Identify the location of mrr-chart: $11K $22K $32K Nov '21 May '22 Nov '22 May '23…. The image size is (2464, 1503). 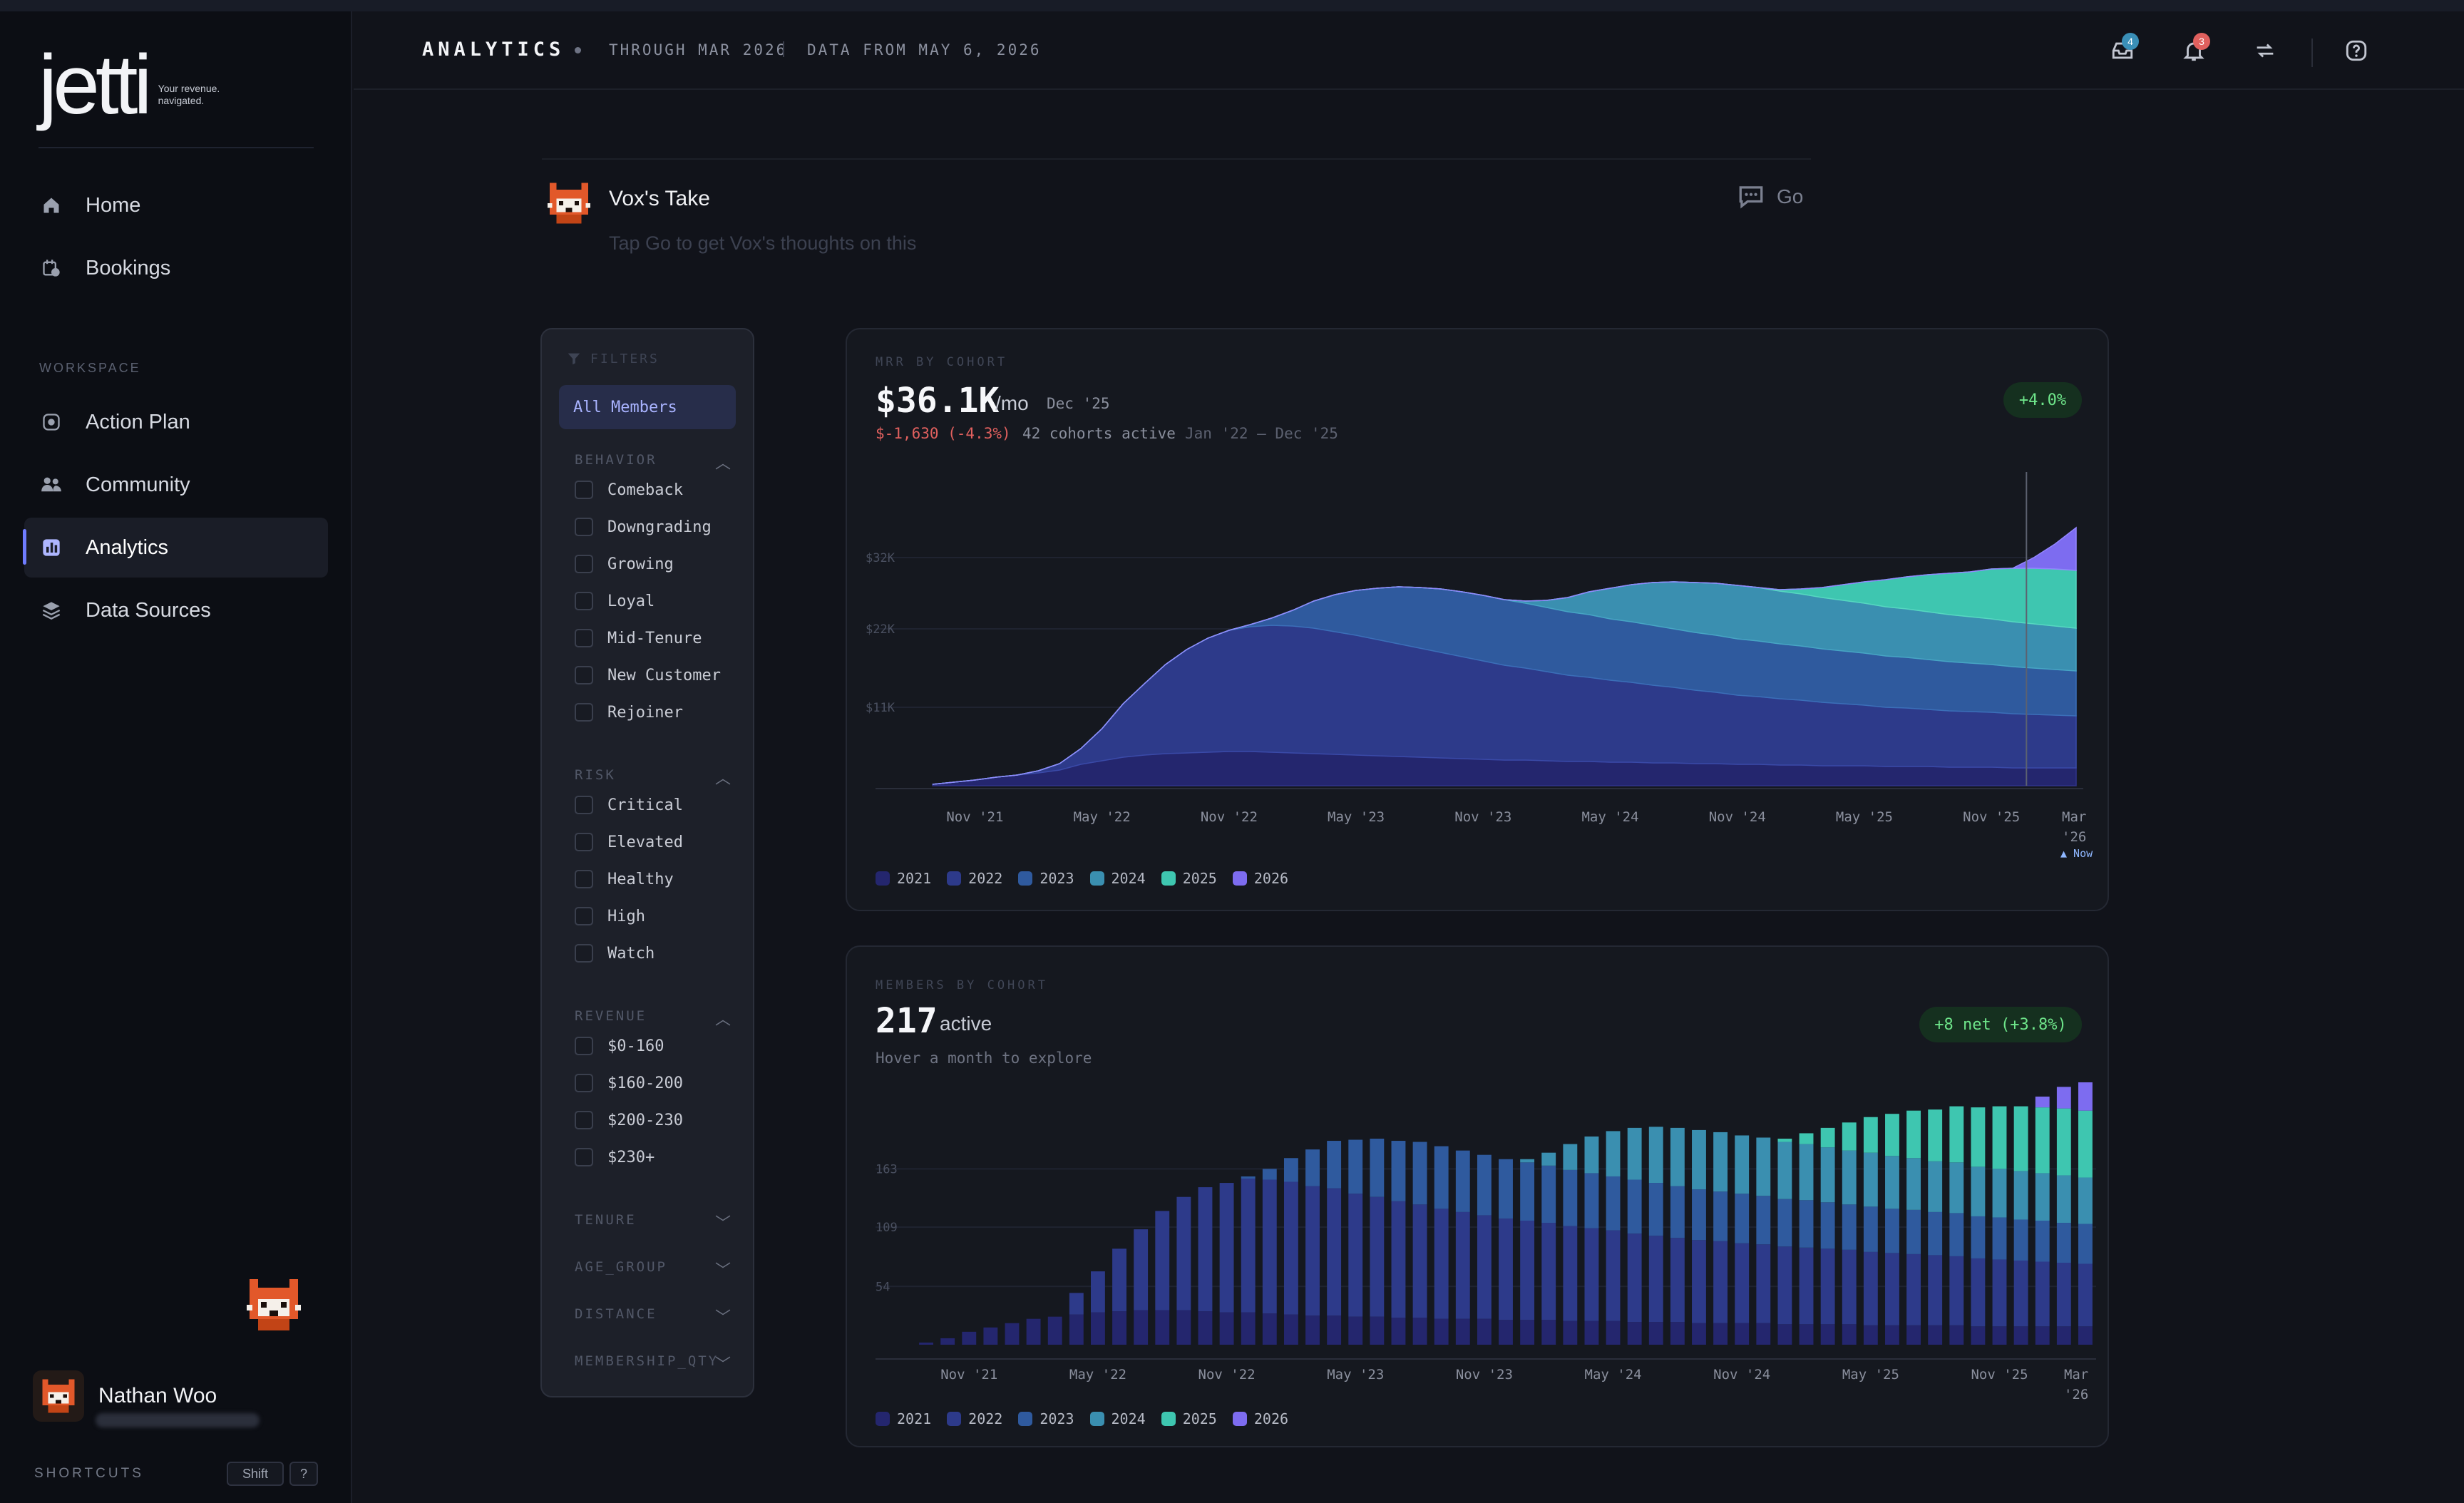
(1478, 661).